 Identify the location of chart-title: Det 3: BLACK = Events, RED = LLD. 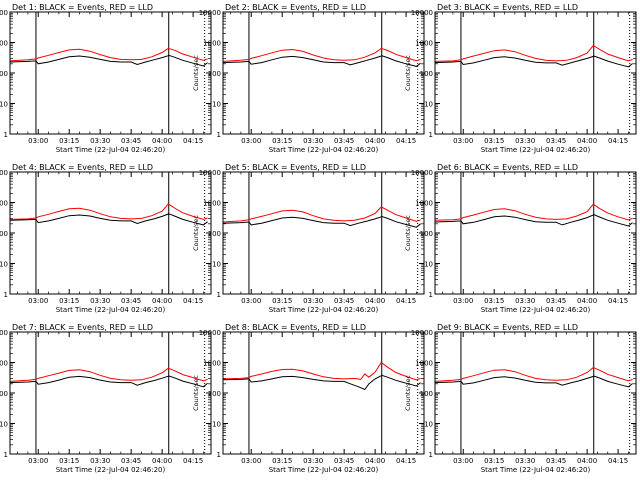
(507, 7).